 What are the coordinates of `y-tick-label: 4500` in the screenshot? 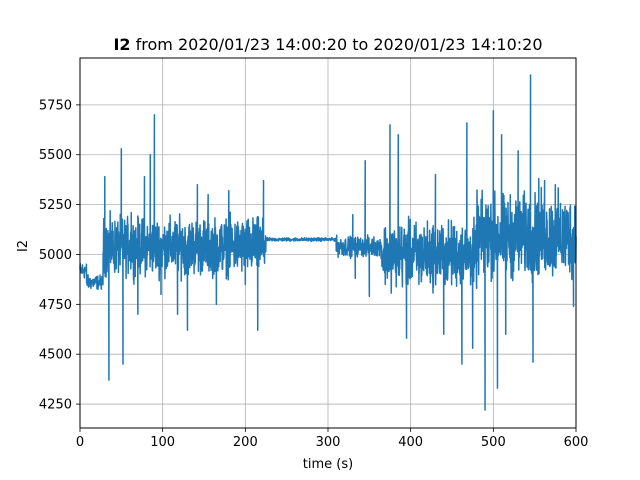 It's located at (55, 355).